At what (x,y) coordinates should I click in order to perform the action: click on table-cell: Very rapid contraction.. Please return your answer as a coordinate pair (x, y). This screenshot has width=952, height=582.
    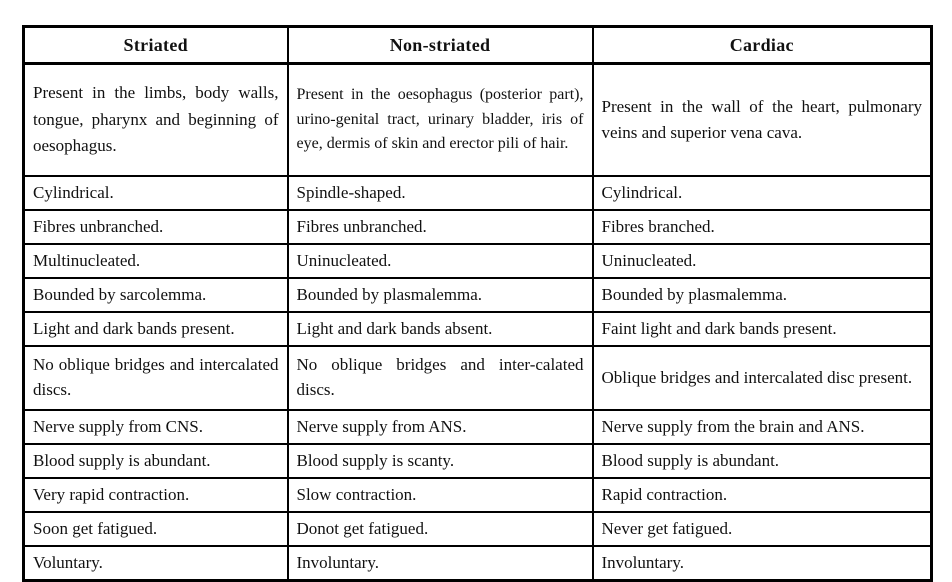
    Looking at the image, I should click on (155, 495).